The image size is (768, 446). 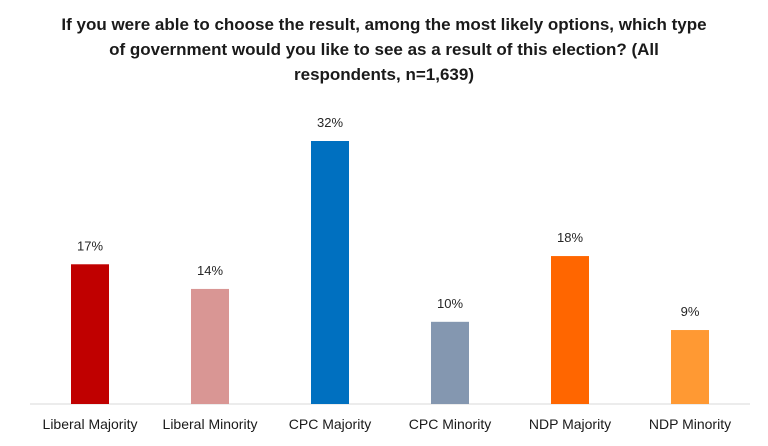 I want to click on category-label-6: NDP Minority, so click(x=690, y=424).